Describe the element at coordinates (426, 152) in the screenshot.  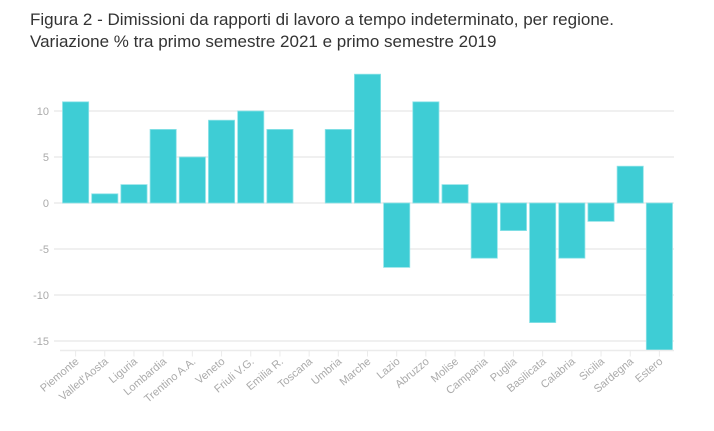
I see `bar-abruzzo` at that location.